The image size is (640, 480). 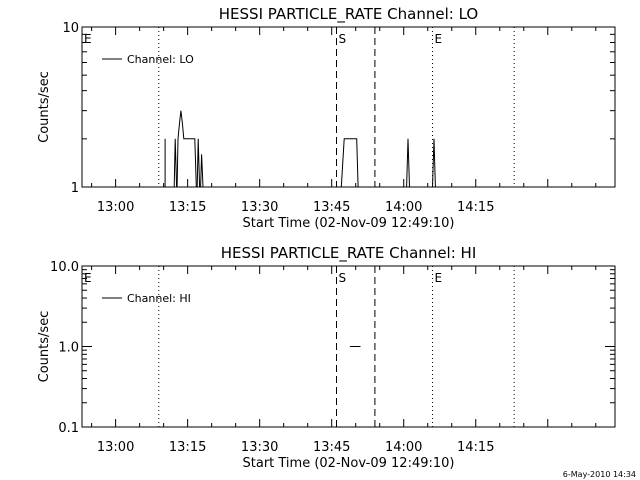 What do you see at coordinates (68, 348) in the screenshot?
I see `y-tick-label: 1.0` at bounding box center [68, 348].